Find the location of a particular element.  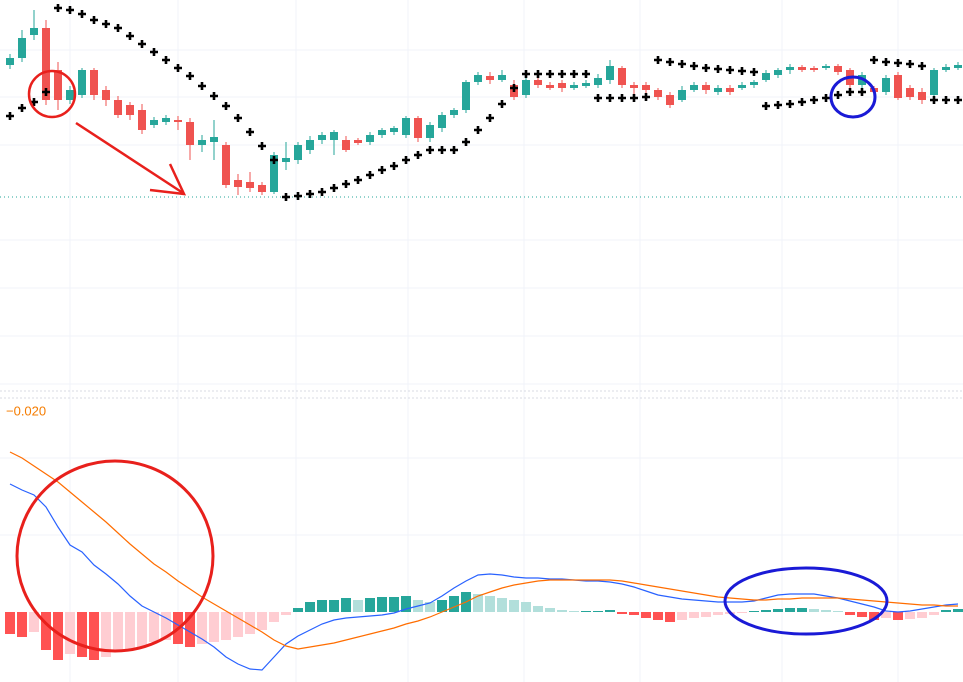

macd-value-label: −0.020 is located at coordinates (26, 410).